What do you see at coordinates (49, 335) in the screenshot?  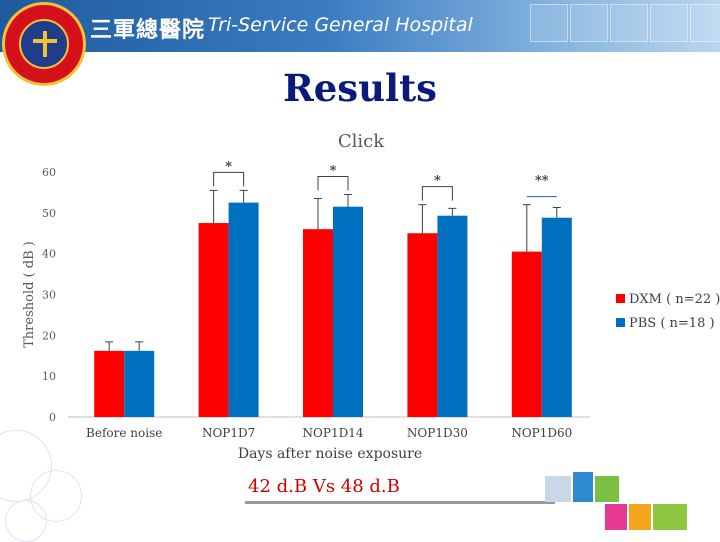 I see `y-tick-label: 20` at bounding box center [49, 335].